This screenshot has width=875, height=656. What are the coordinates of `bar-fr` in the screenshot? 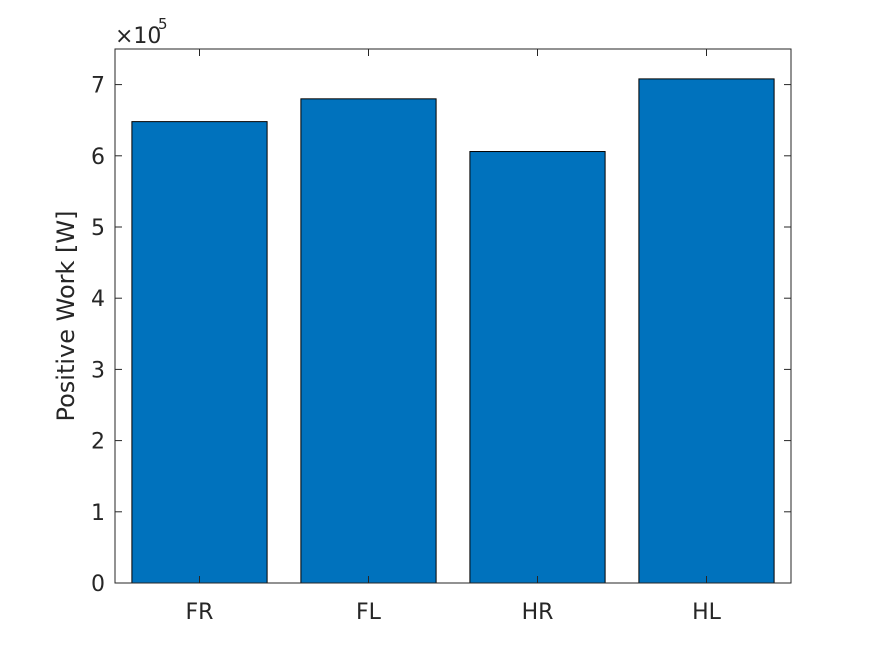 It's located at (199, 352).